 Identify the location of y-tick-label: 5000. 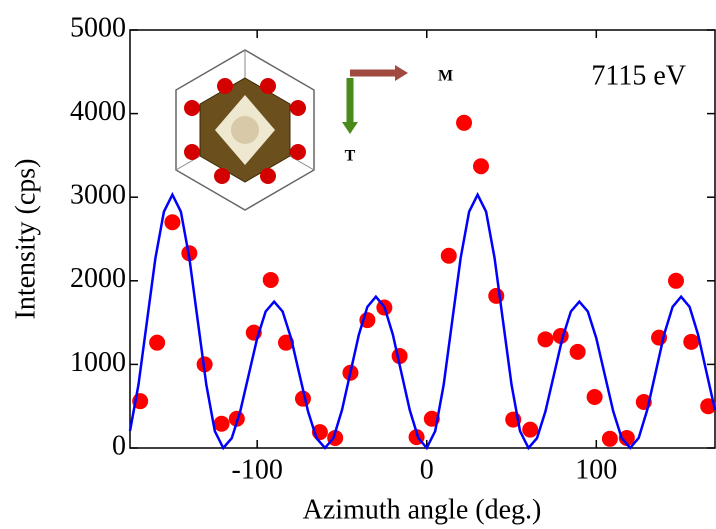
(98, 27).